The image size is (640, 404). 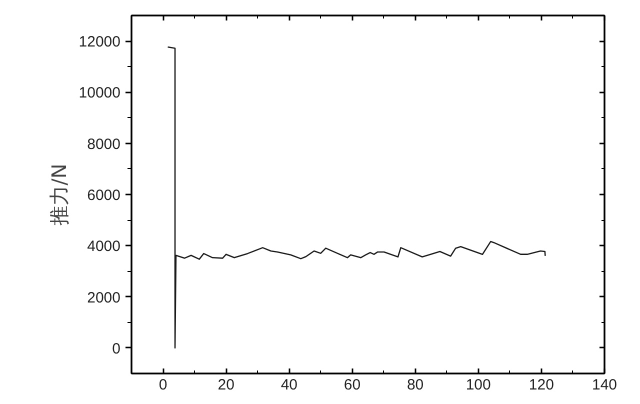 I want to click on y-tick-label: 8000, so click(x=104, y=144).